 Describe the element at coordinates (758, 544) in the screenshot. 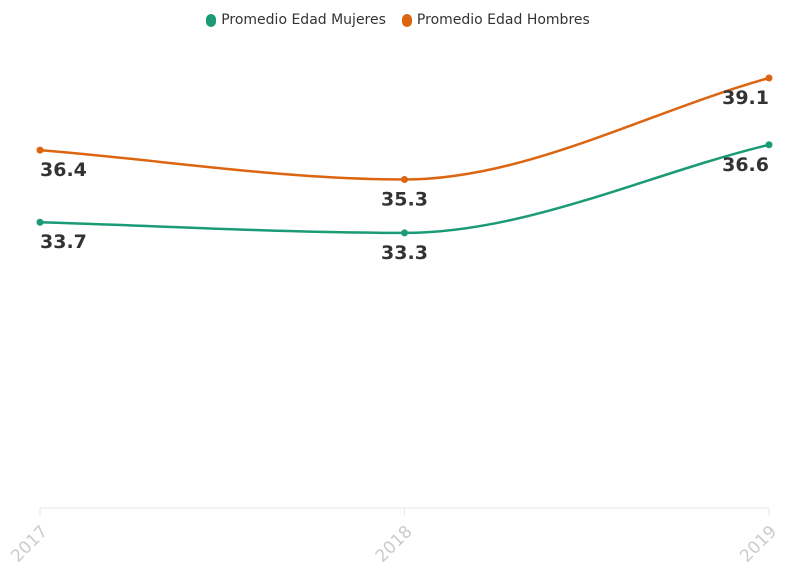

I see `x-tick-label-2019: 2019` at that location.